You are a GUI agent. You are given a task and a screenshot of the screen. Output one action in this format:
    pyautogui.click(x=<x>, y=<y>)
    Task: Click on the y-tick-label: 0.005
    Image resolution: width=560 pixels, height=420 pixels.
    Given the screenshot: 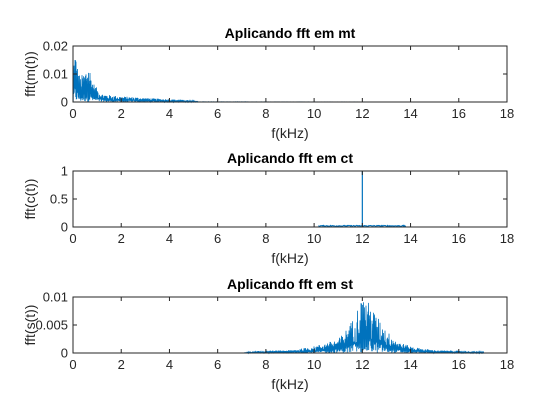 What is the action you would take?
    pyautogui.click(x=51, y=325)
    